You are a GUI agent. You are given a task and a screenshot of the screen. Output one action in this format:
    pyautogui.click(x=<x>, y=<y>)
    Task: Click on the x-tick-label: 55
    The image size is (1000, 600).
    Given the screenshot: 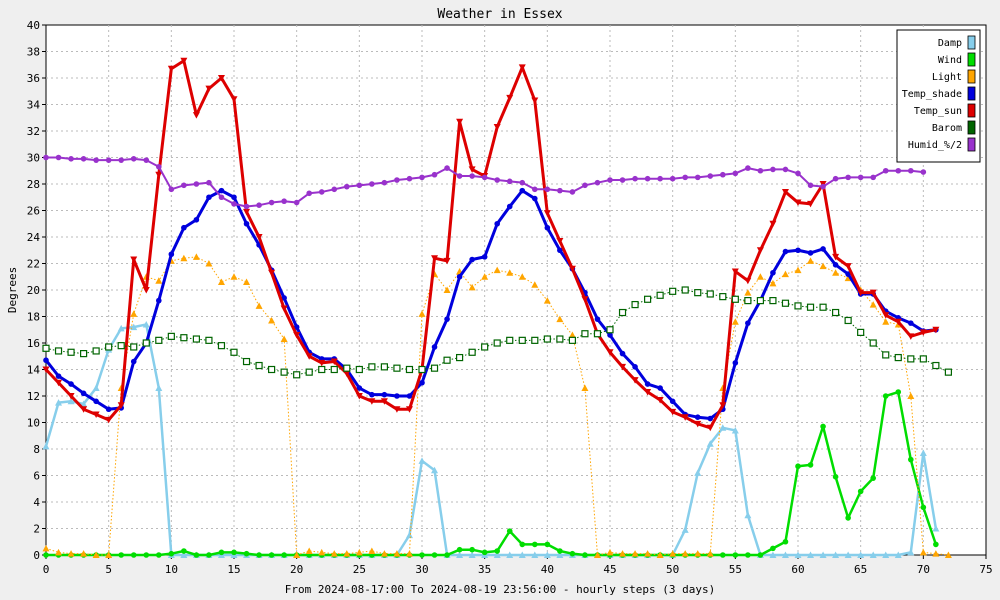 What is the action you would take?
    pyautogui.click(x=735, y=569)
    